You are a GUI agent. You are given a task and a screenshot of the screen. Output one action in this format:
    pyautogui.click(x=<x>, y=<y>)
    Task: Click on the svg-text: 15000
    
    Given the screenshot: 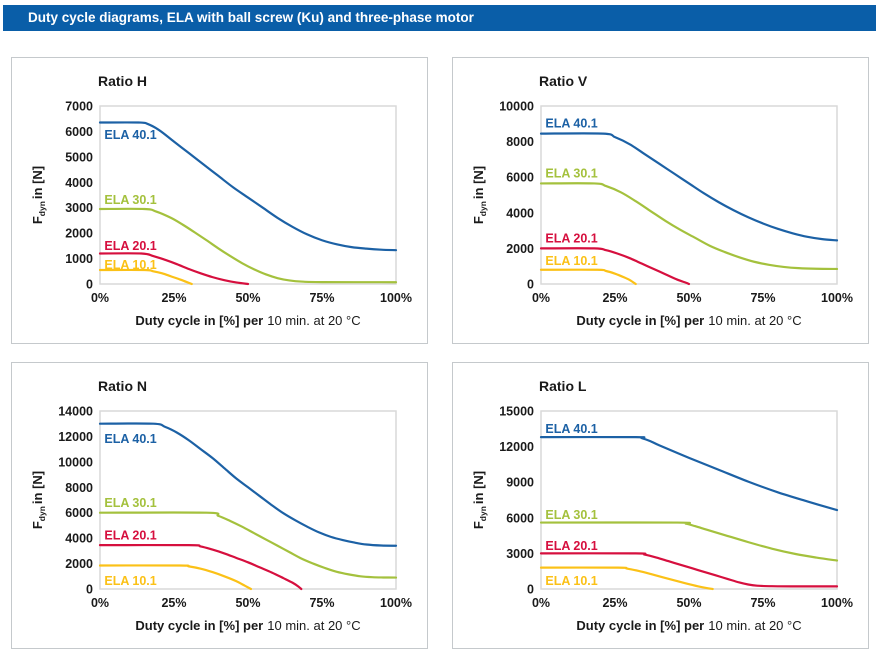 What is the action you would take?
    pyautogui.click(x=516, y=412)
    